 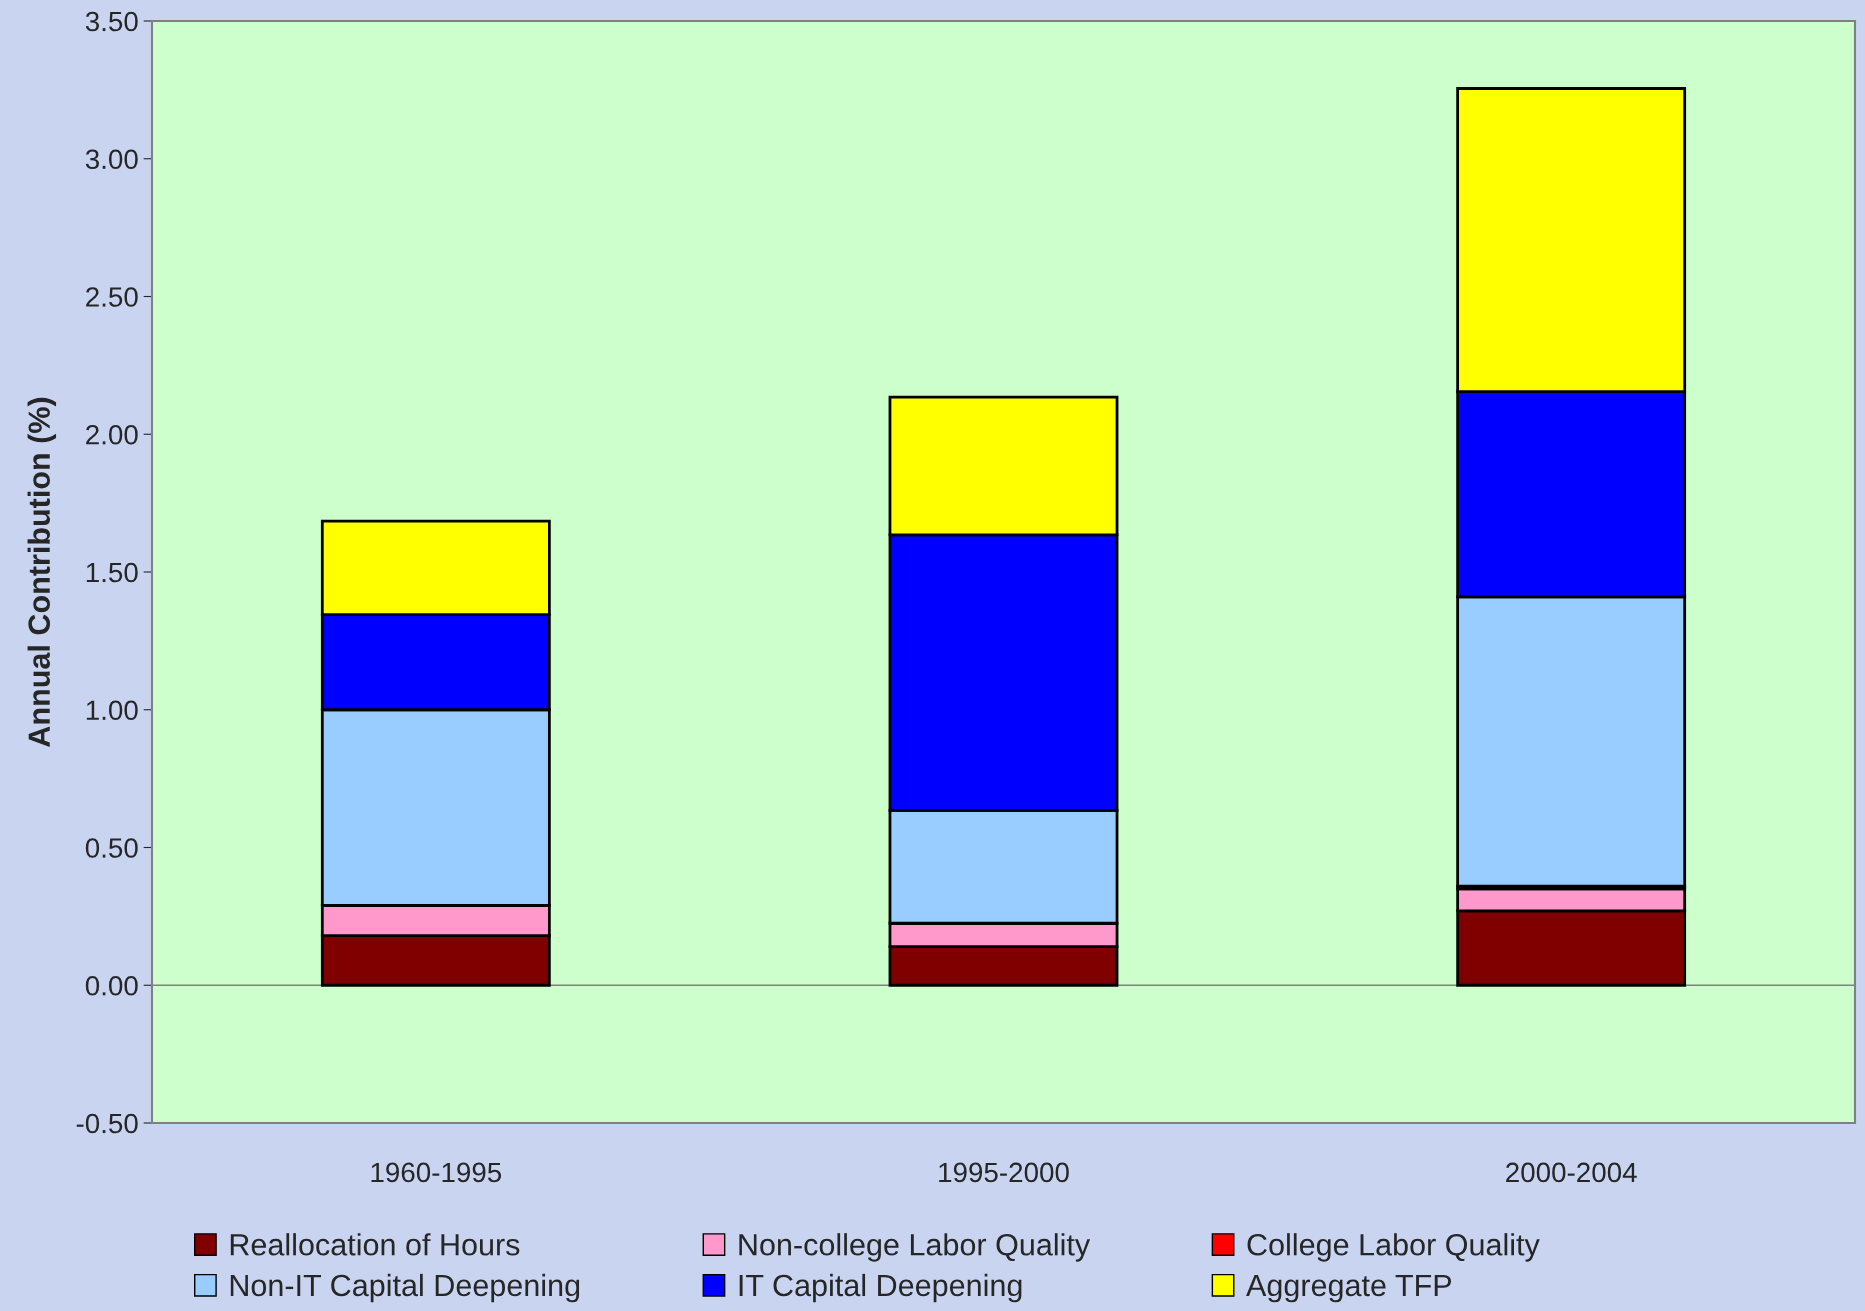 What do you see at coordinates (112, 297) in the screenshot?
I see `y-tick-label: 2.50` at bounding box center [112, 297].